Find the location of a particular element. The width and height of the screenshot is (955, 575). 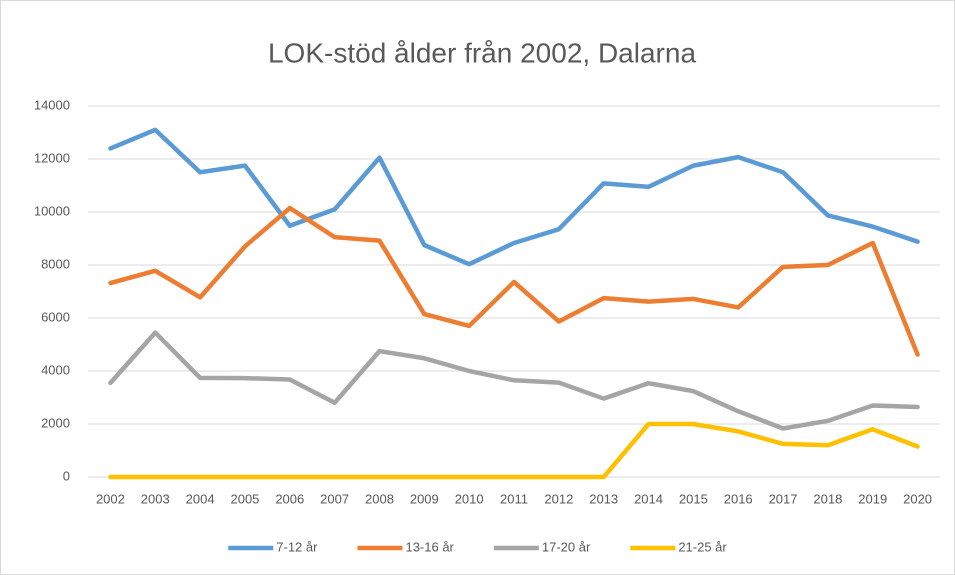

x-tick-label: 2006 is located at coordinates (289, 498).